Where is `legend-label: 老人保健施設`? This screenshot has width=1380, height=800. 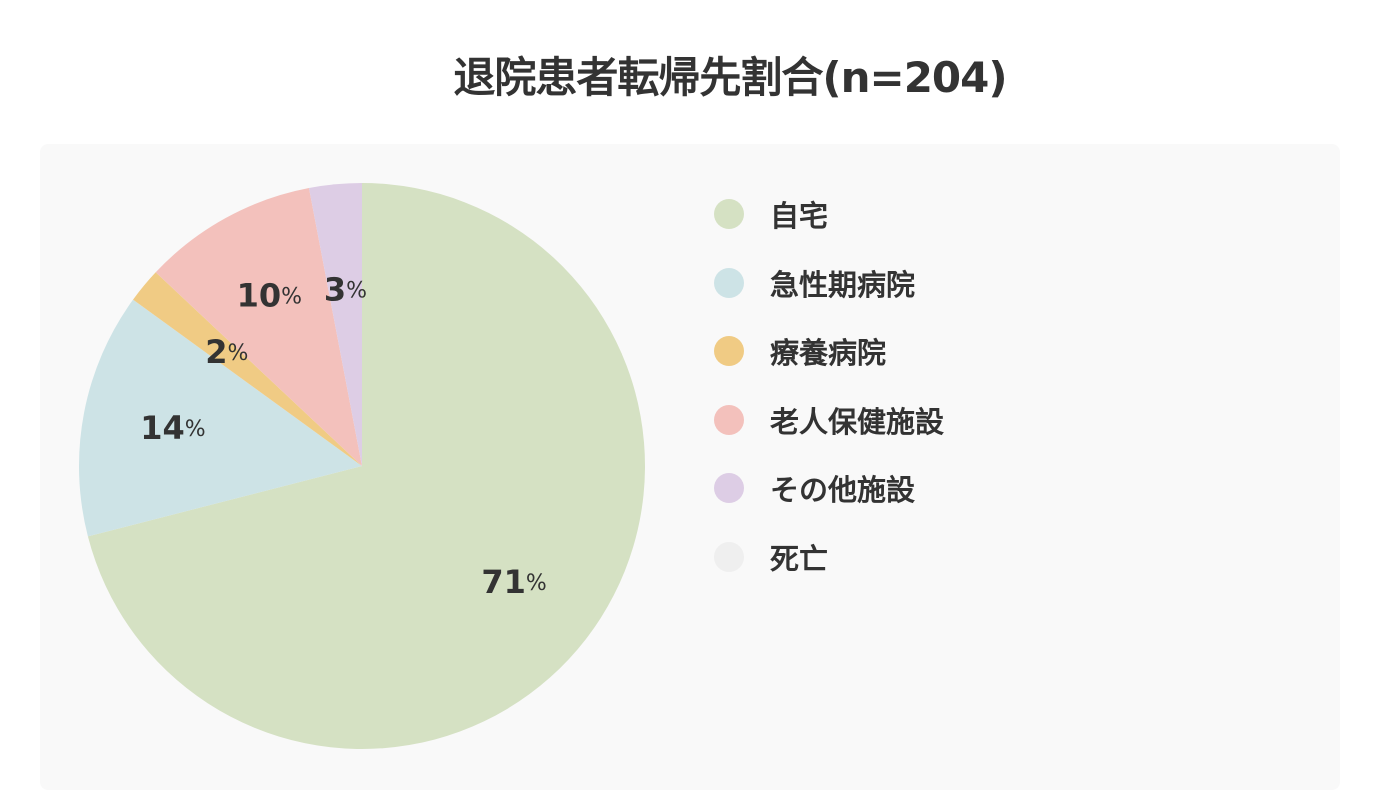 legend-label: 老人保健施設 is located at coordinates (857, 421).